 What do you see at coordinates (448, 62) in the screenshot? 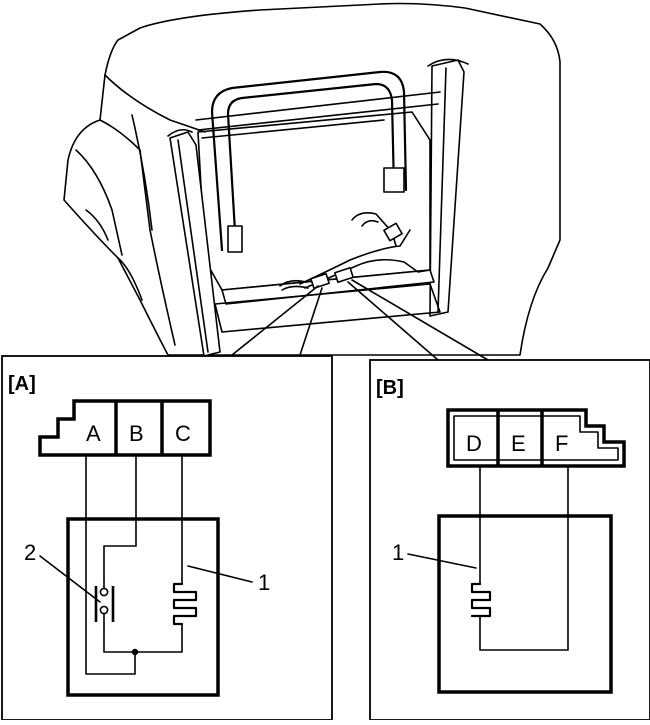
I see `frame-right-rail-cap` at bounding box center [448, 62].